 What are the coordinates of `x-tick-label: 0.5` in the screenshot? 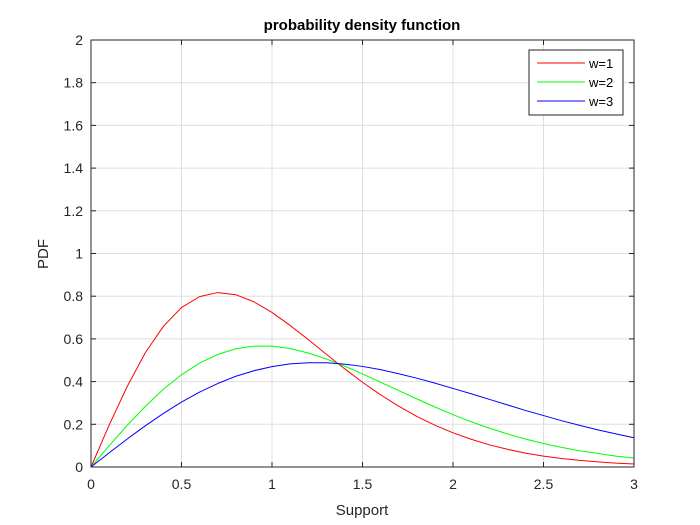 It's located at (182, 484).